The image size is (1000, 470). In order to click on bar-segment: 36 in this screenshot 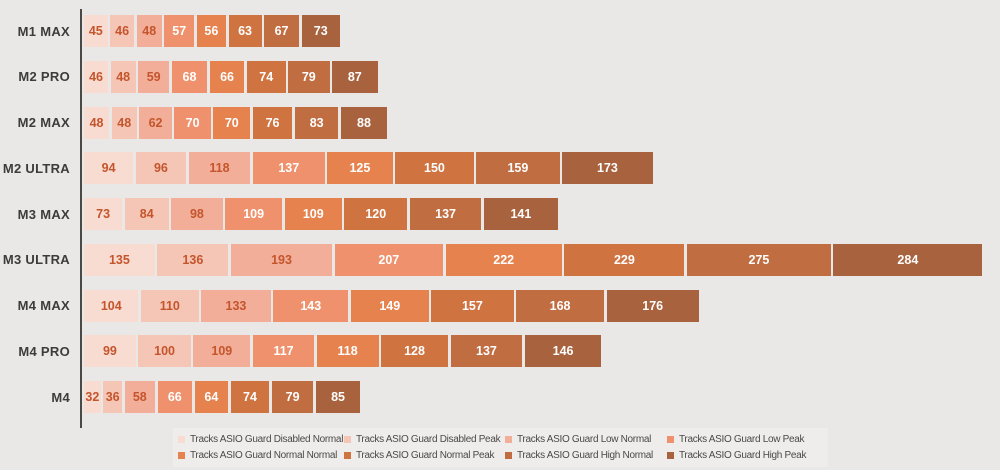, I will do `click(113, 397)`.